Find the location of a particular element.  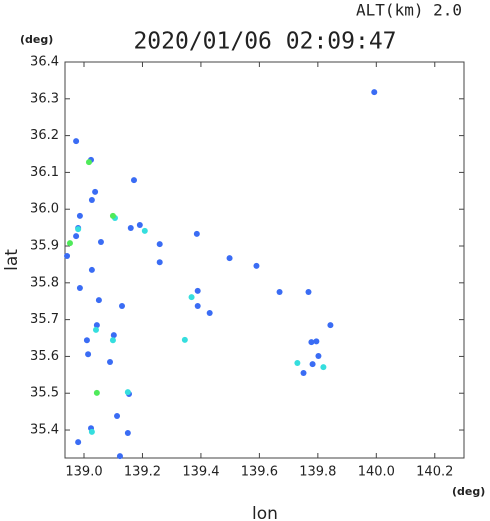

y-tick-label: 36.0 is located at coordinates (44, 209).